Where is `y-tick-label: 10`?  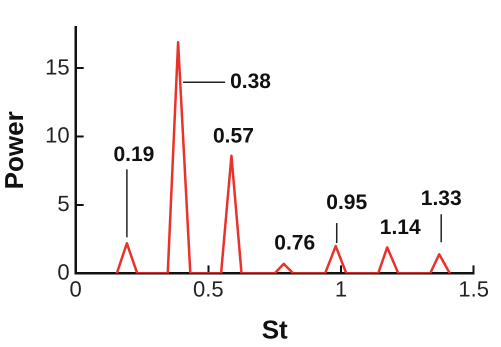 y-tick-label: 10 is located at coordinates (57, 135).